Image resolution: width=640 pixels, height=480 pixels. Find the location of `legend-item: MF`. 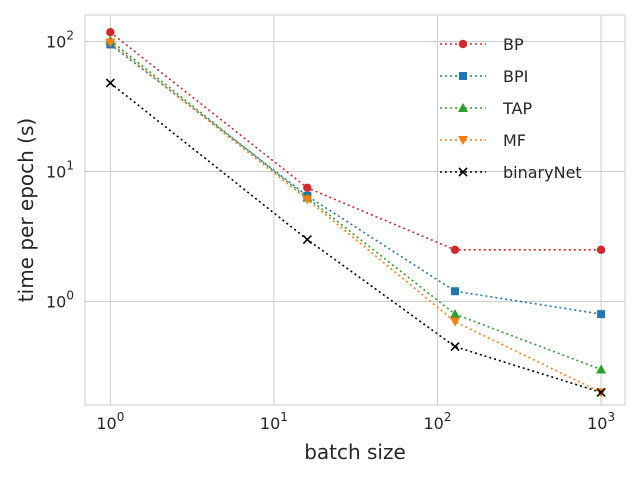

legend-item: MF is located at coordinates (483, 140).